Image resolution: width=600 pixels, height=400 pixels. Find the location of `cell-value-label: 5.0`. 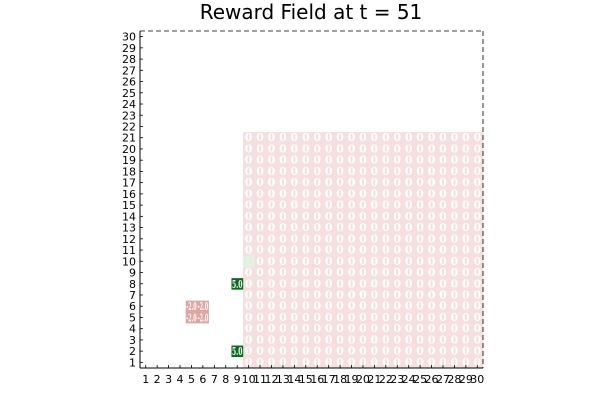

cell-value-label: 5.0 is located at coordinates (237, 284).